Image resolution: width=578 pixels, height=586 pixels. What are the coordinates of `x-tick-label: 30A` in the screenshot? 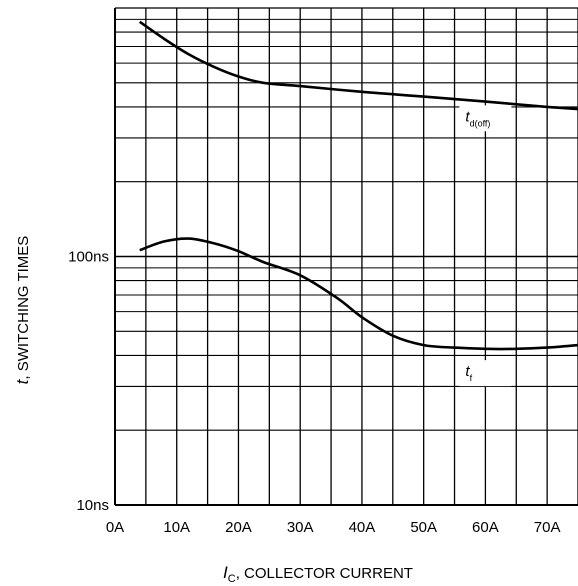 It's located at (300, 527).